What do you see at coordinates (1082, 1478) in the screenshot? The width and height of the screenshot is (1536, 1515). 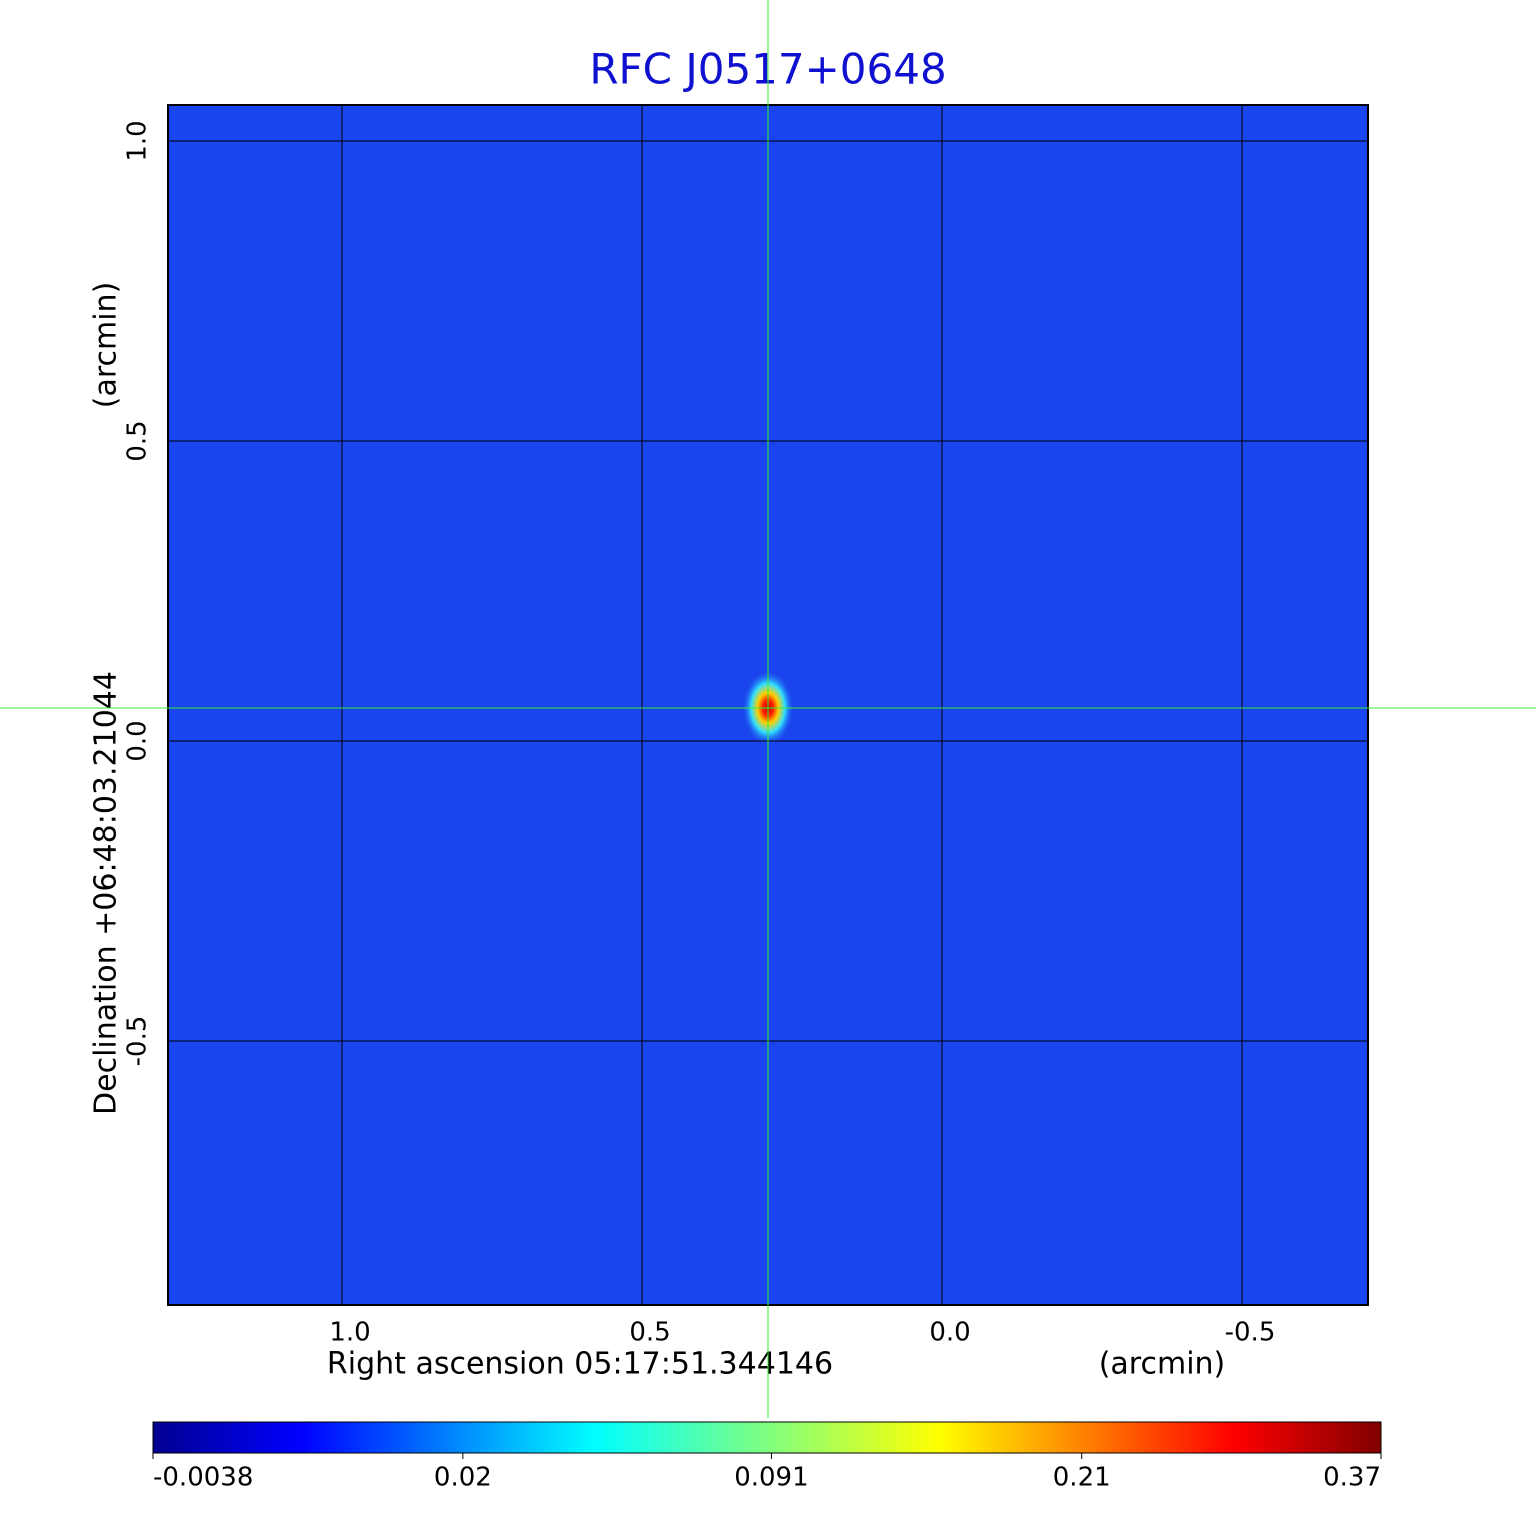 I see `colorbar-tick-label: 0.21` at bounding box center [1082, 1478].